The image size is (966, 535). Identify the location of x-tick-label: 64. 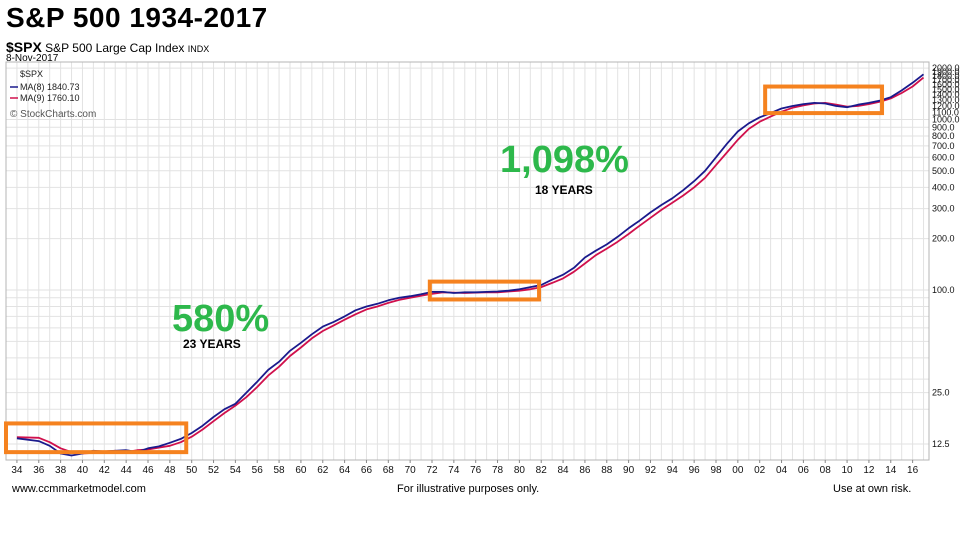
(345, 470).